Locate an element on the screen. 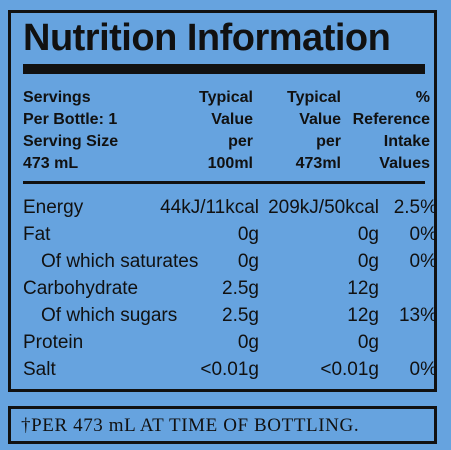 The width and height of the screenshot is (451, 450). header-per-100ml-line: 100ml is located at coordinates (230, 163).